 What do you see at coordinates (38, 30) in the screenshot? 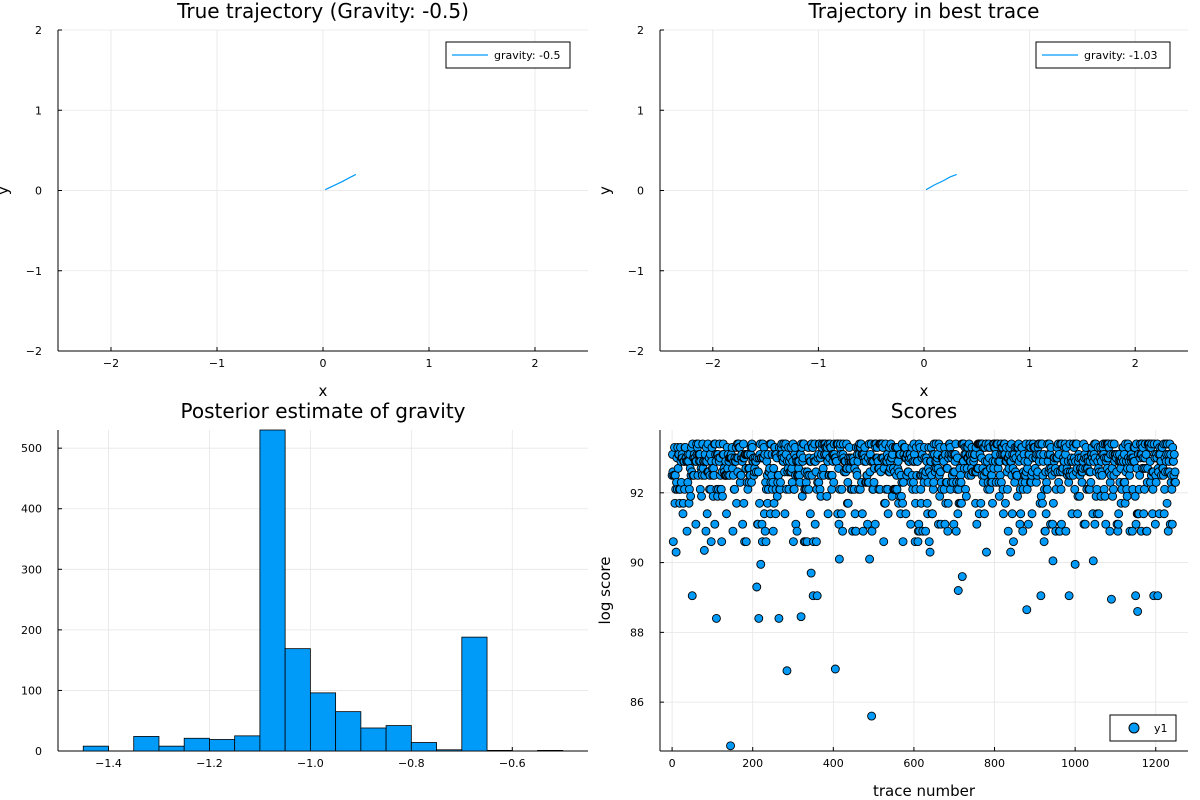
I see `y-tick-label: 2` at bounding box center [38, 30].